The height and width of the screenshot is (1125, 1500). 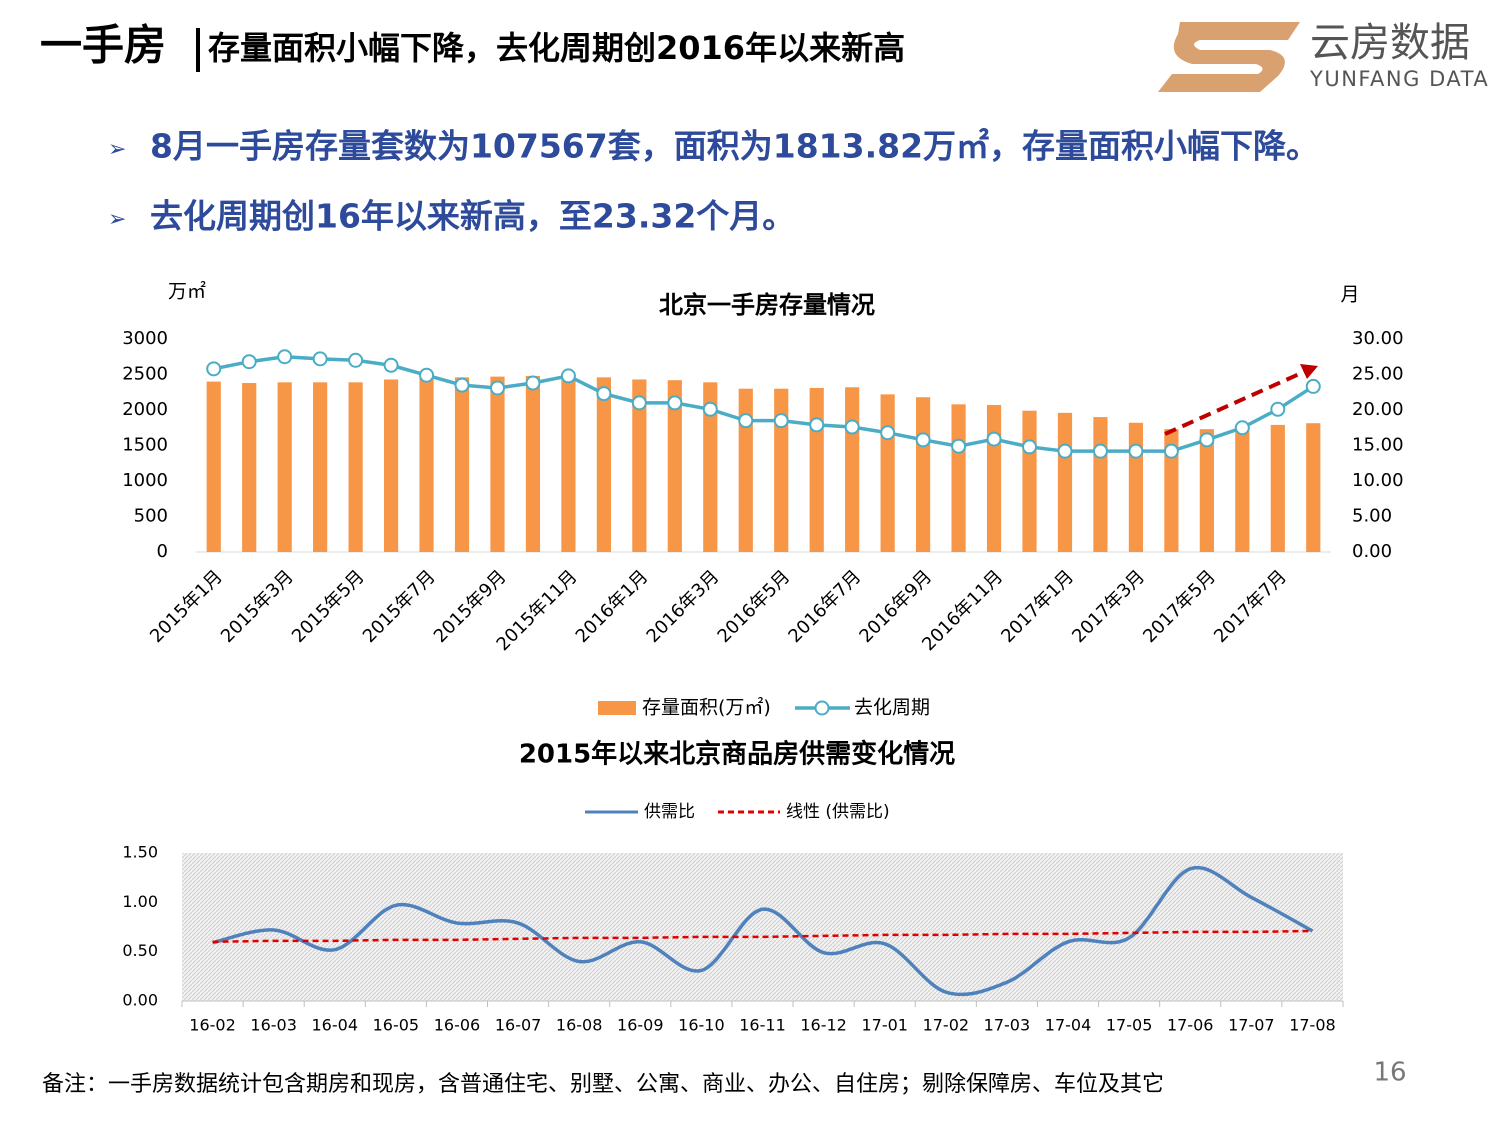 I want to click on y-tick-label: 1000, so click(x=145, y=480).